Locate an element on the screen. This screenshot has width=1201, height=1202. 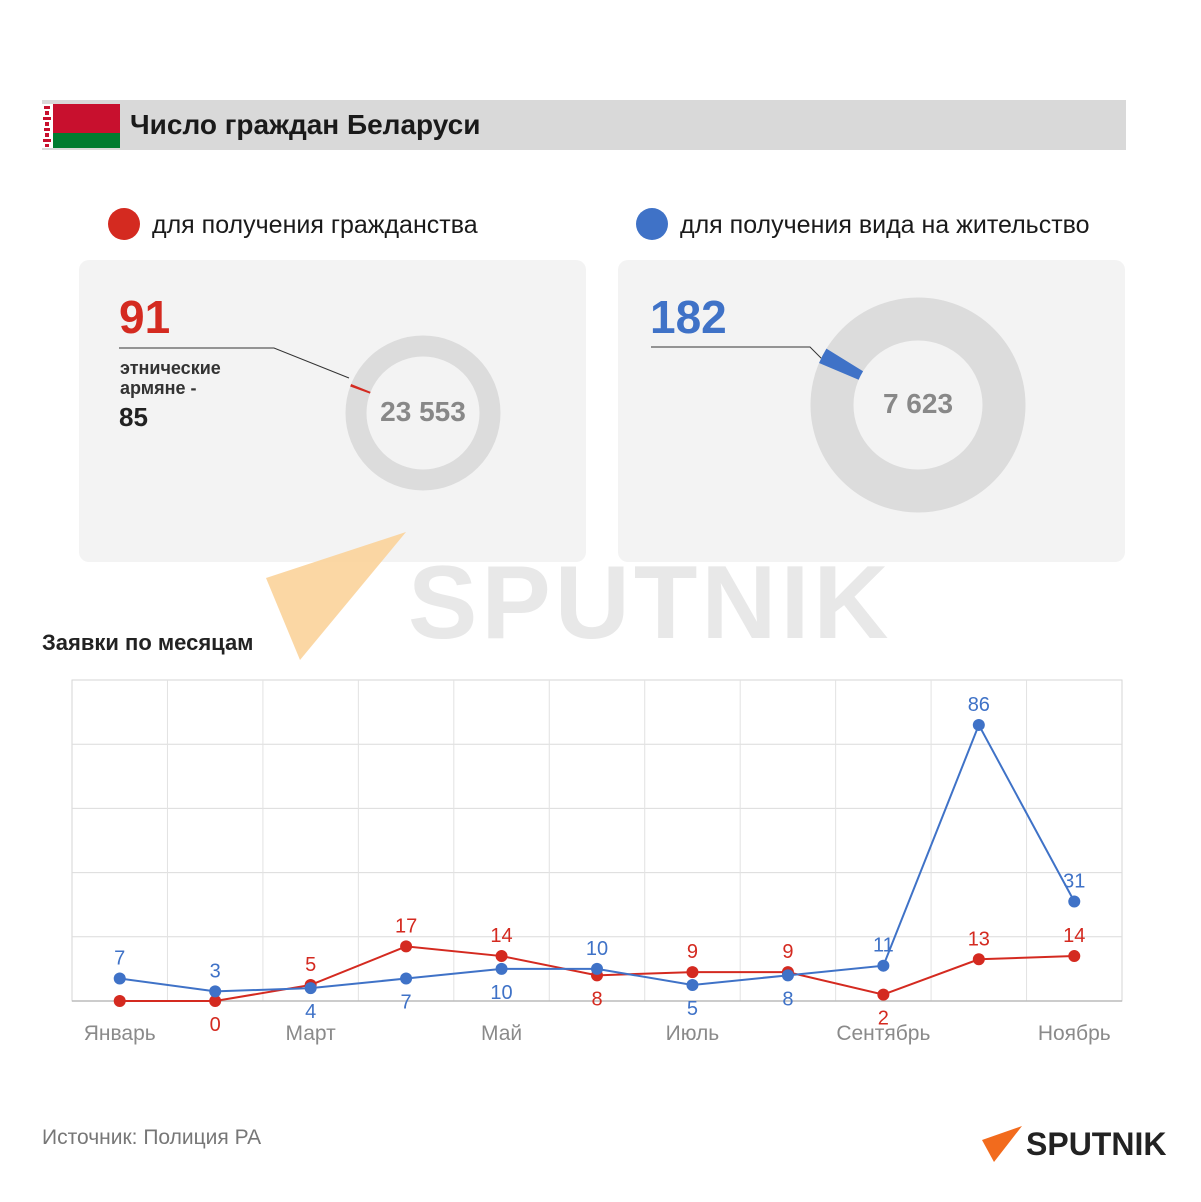
data-label-residence: 11 is located at coordinates (883, 946).